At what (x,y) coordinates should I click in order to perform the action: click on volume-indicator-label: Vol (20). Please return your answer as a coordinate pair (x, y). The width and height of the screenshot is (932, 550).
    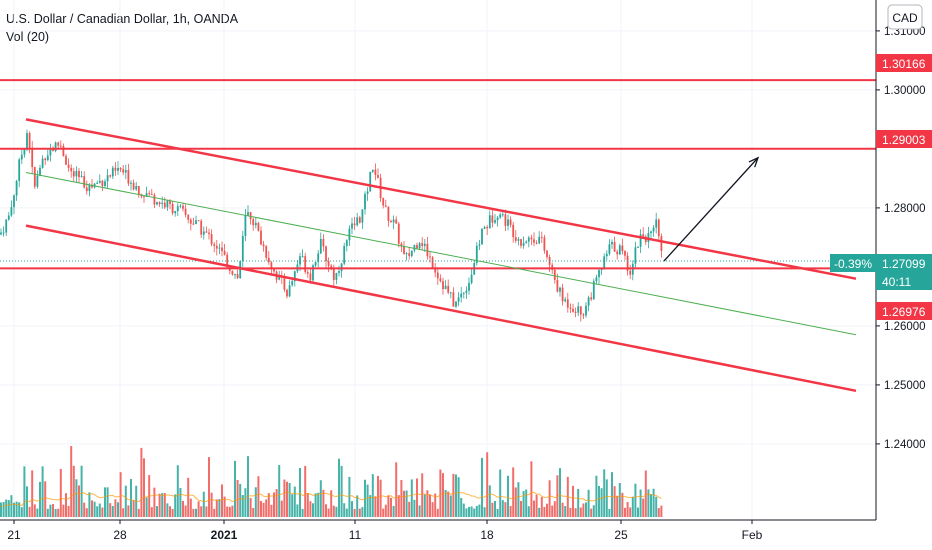
    Looking at the image, I should click on (28, 37).